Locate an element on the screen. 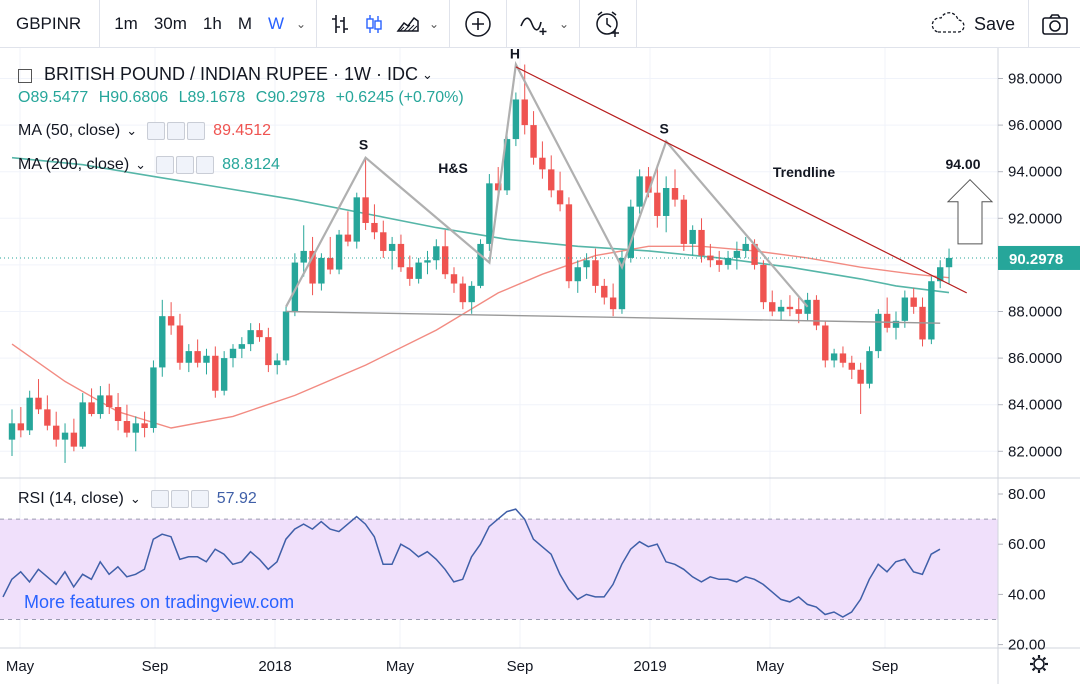  collapse-legend-icon is located at coordinates (25, 75).